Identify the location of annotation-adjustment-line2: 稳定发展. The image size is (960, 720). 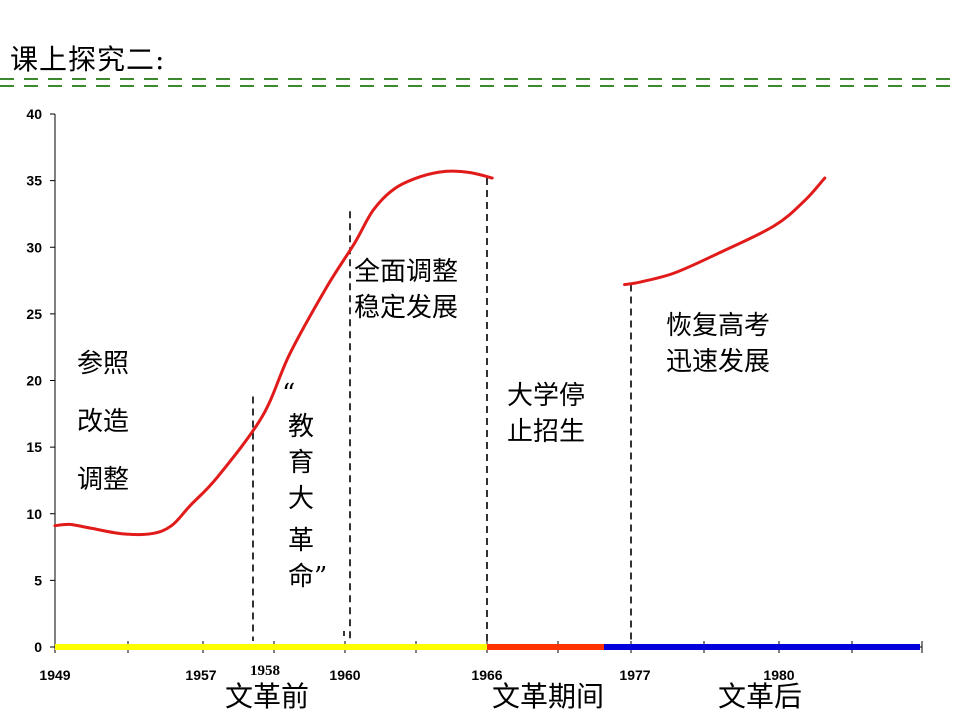
(406, 308).